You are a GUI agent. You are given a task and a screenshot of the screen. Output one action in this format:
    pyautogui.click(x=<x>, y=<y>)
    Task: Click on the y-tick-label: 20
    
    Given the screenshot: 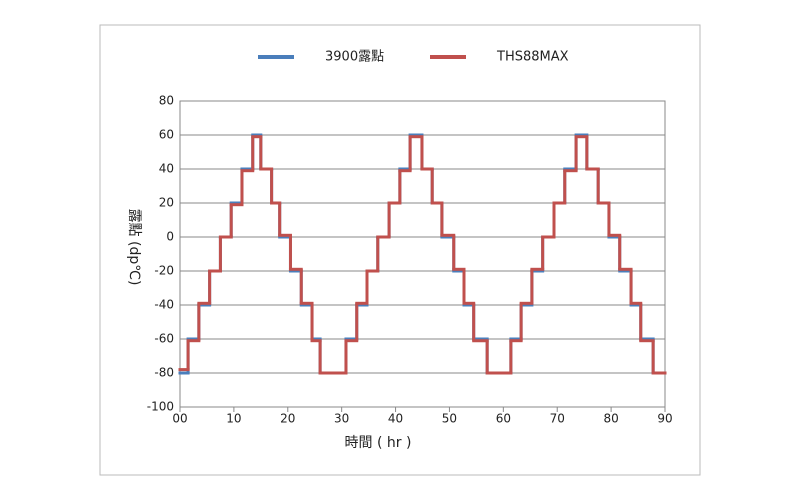 What is the action you would take?
    pyautogui.click(x=166, y=203)
    